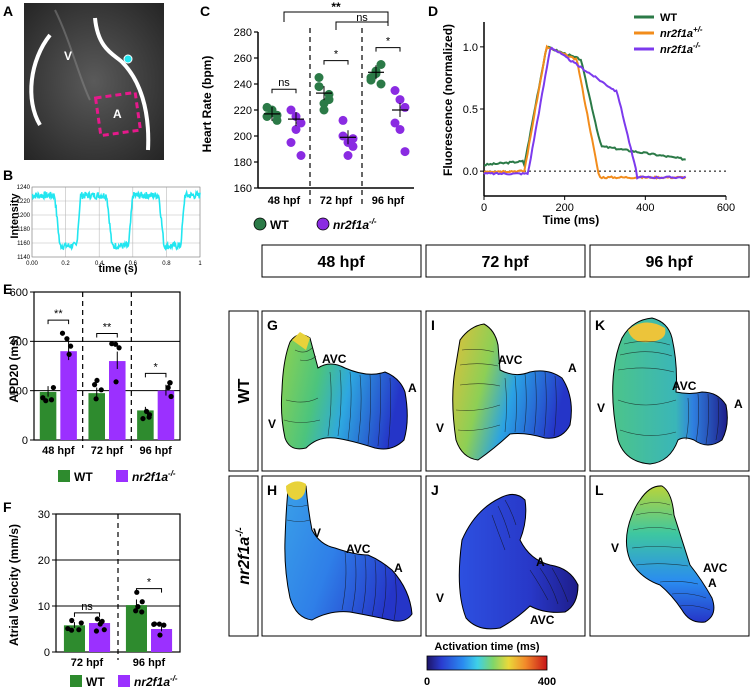 The width and height of the screenshot is (756, 692). Describe the element at coordinates (156, 681) in the screenshot. I see `f-legend-mut: nr2f1a-/-` at that location.